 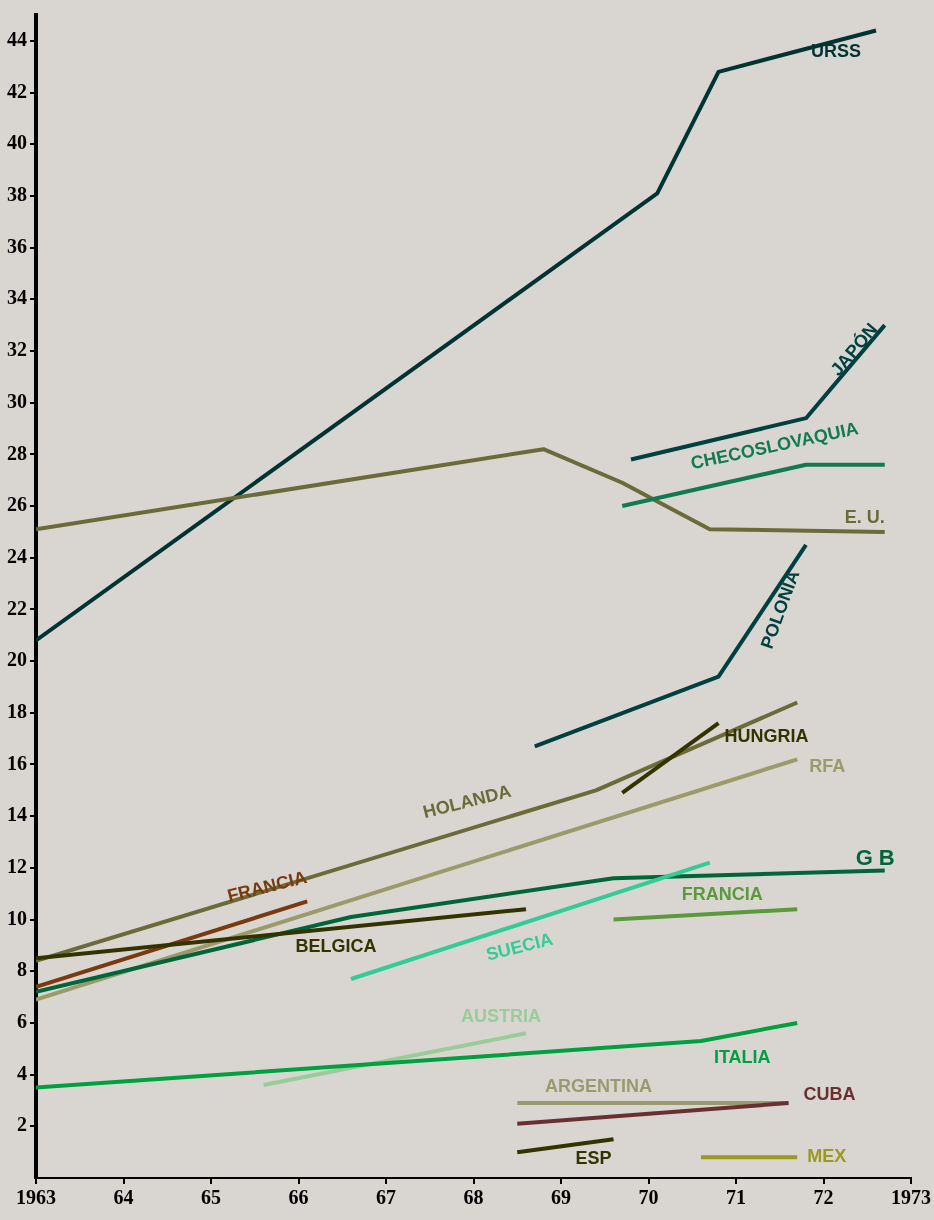 What do you see at coordinates (766, 736) in the screenshot?
I see `series-label: HUNGRIA` at bounding box center [766, 736].